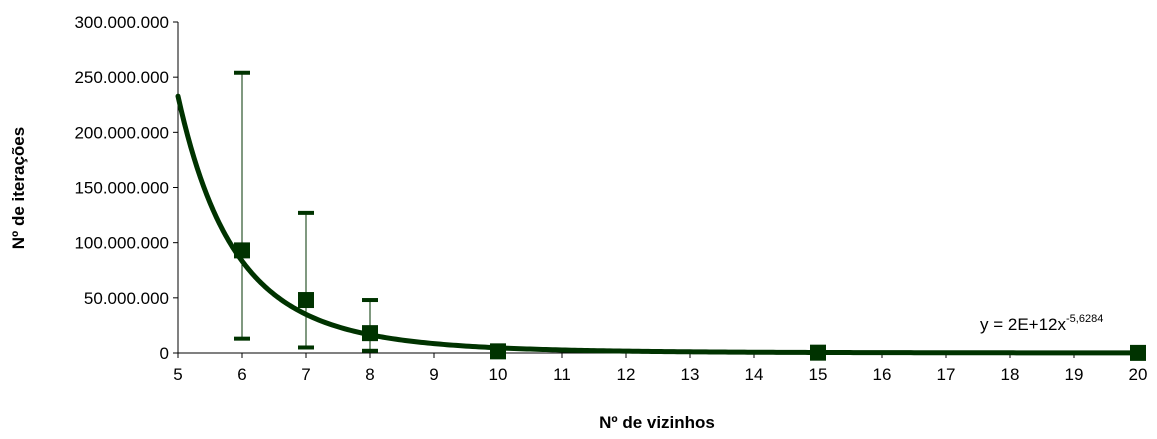 This screenshot has height=439, width=1157. What do you see at coordinates (882, 374) in the screenshot?
I see `x-tick-label: 16` at bounding box center [882, 374].